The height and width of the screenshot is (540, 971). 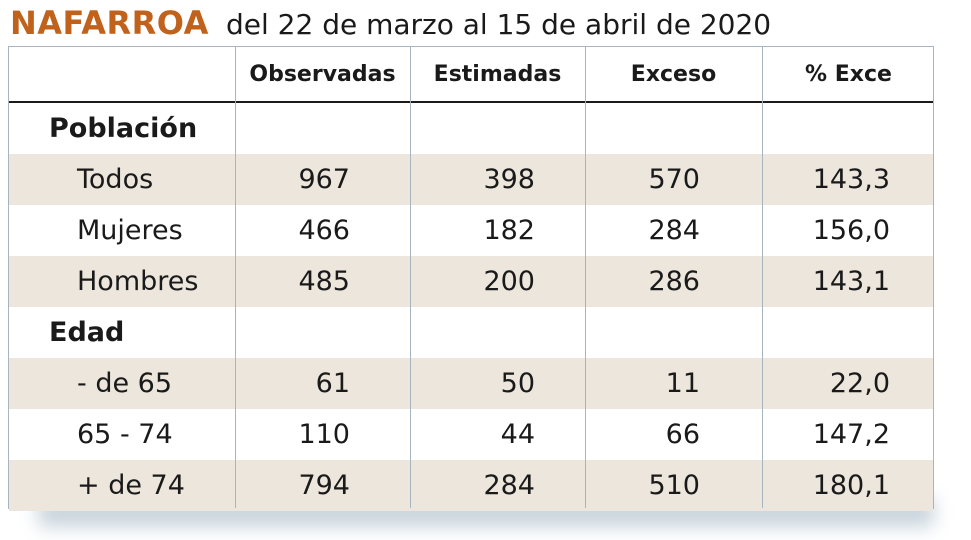 What do you see at coordinates (682, 383) in the screenshot?
I see `table-cell: 11` at bounding box center [682, 383].